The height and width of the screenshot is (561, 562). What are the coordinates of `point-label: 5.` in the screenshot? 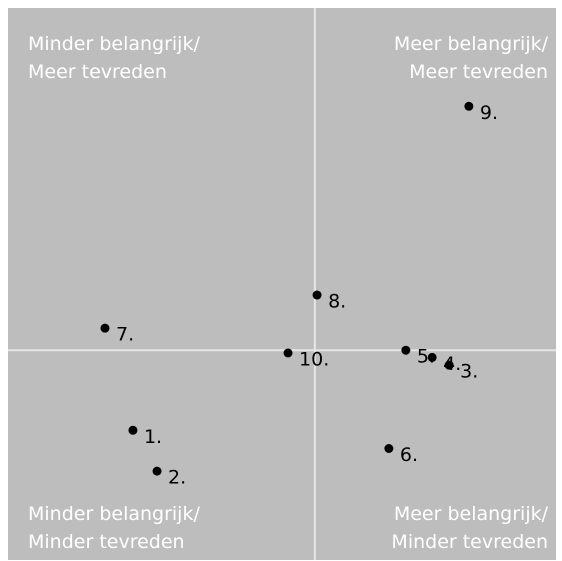 It's located at (426, 357).